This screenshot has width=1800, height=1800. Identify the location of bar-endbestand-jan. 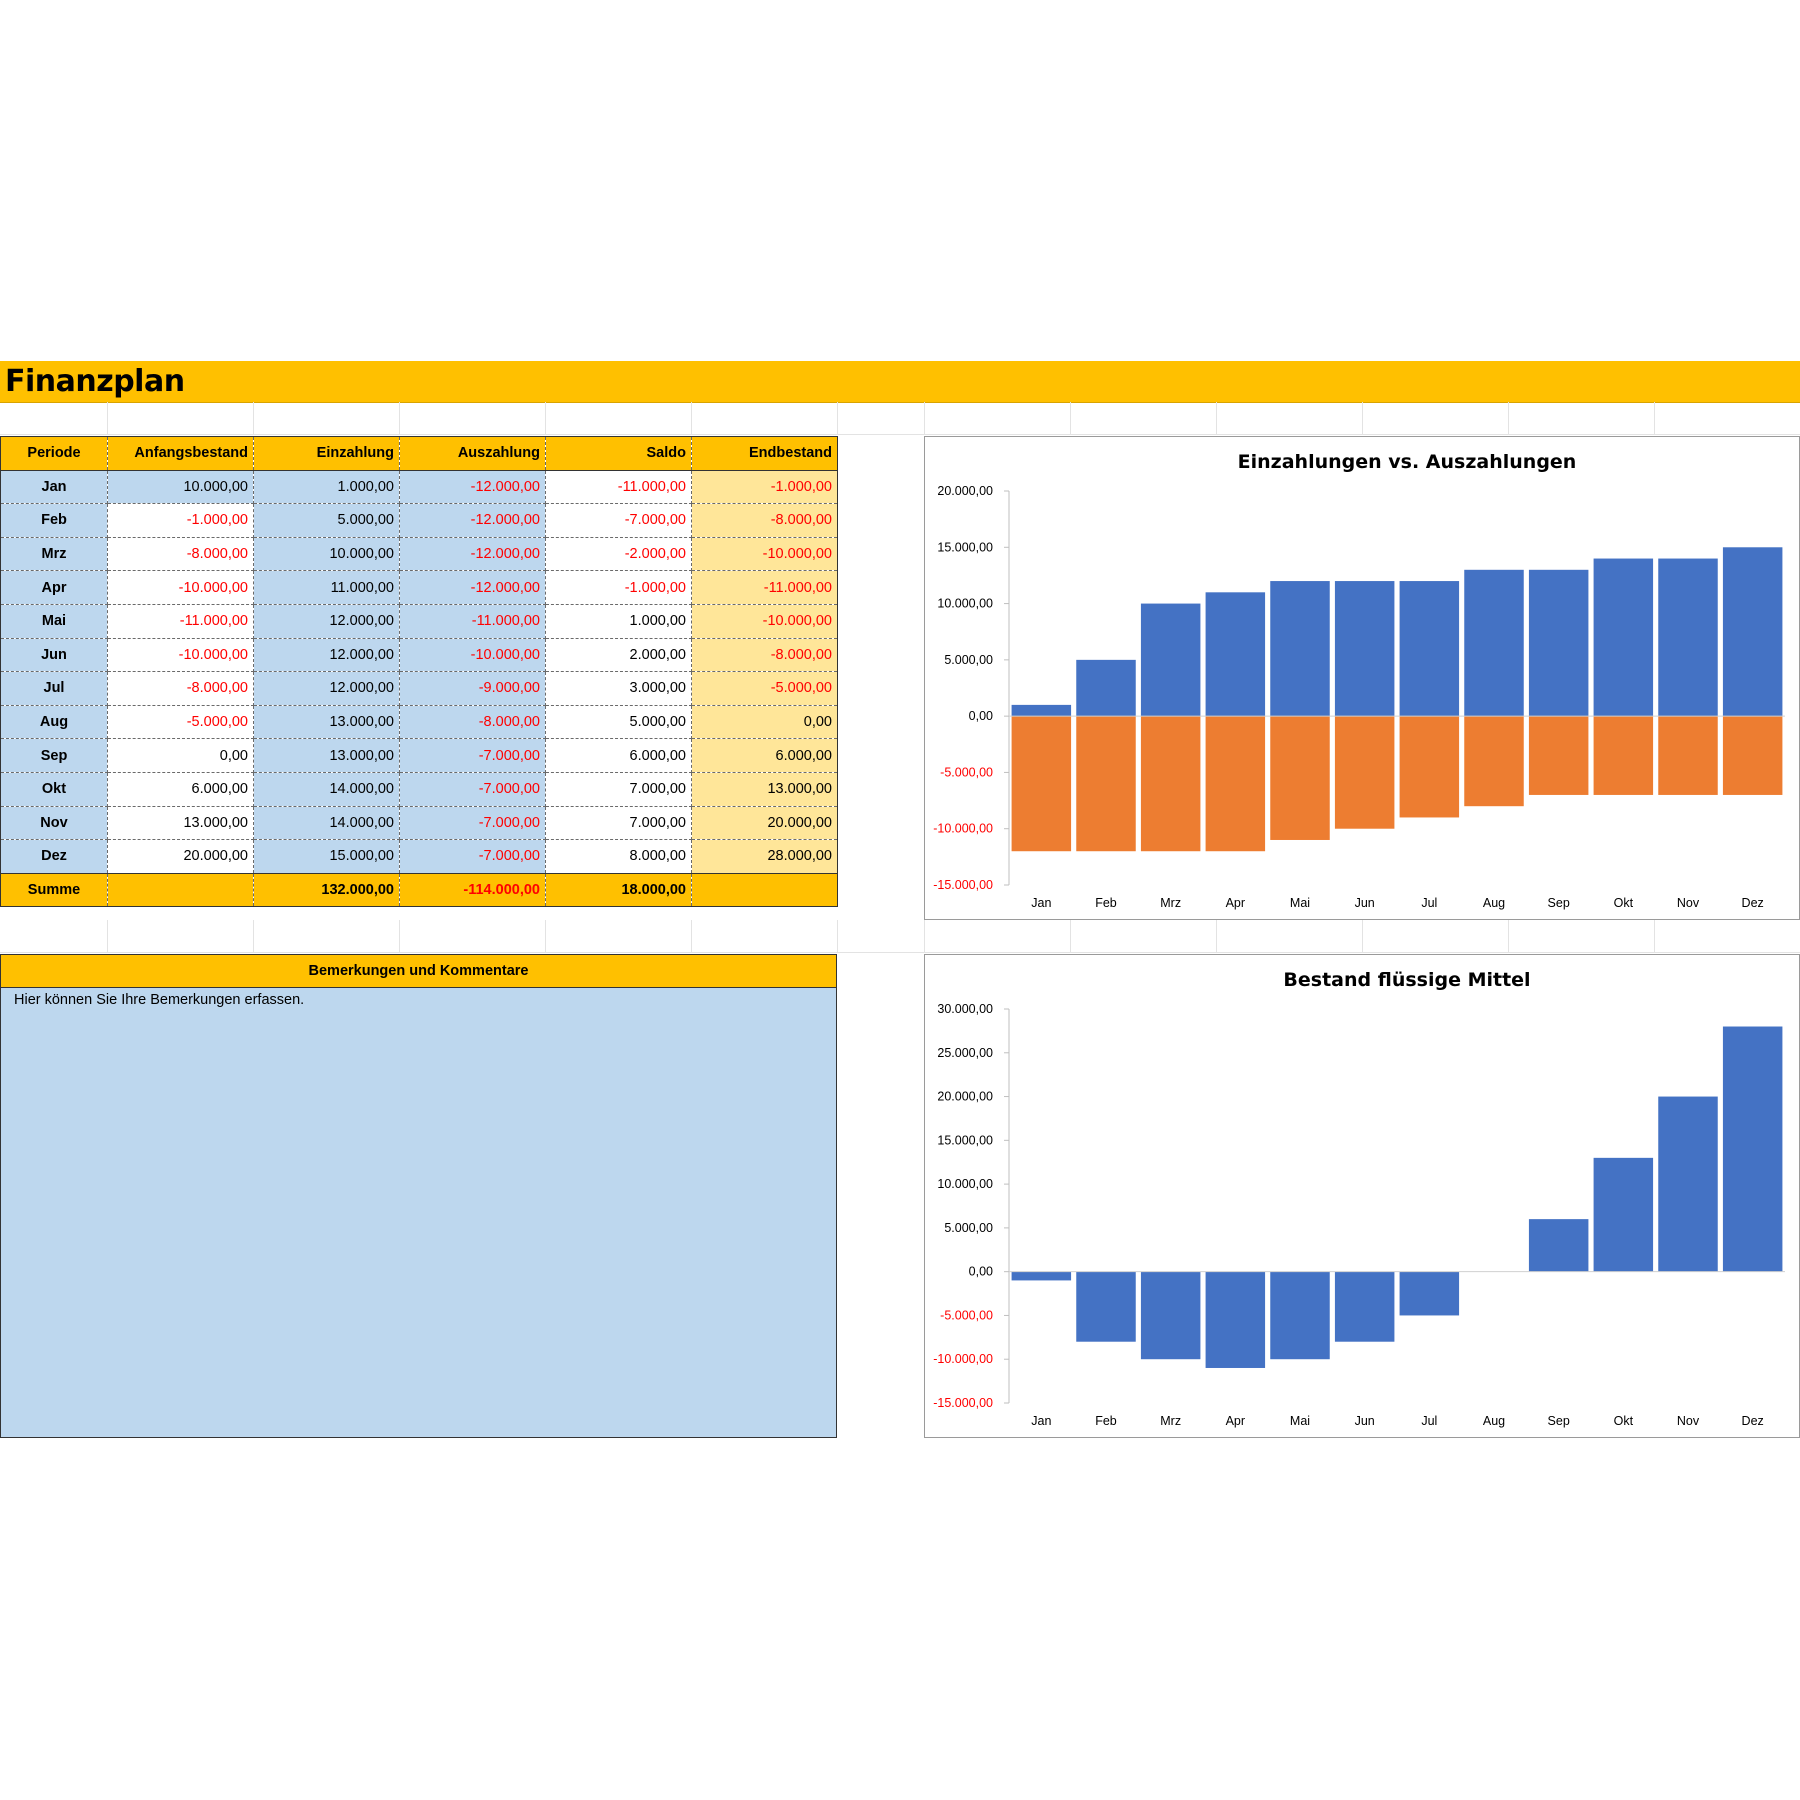
(1041, 1276).